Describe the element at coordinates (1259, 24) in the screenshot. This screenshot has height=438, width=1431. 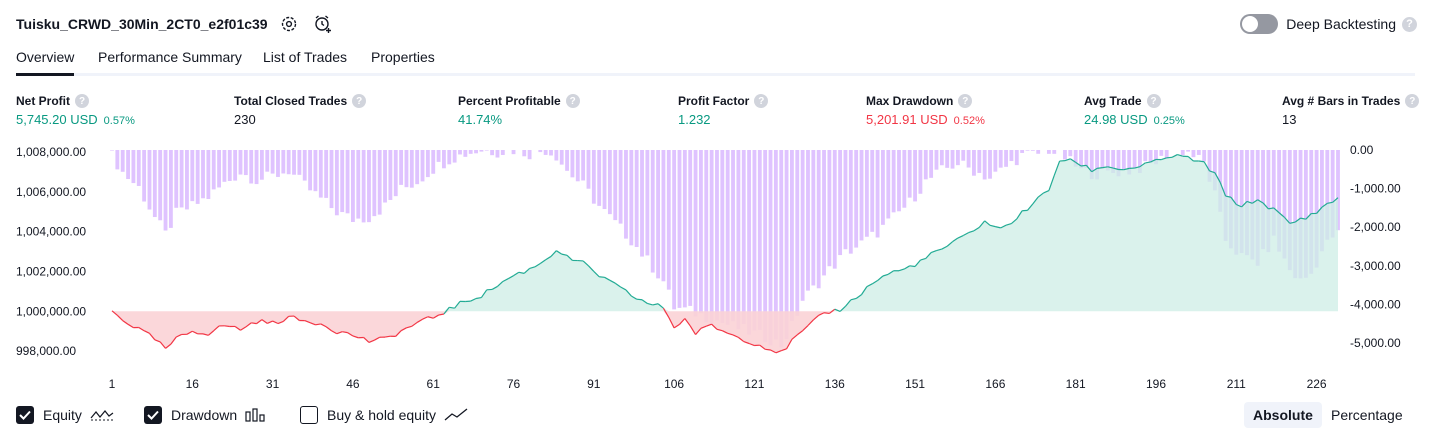
I see `deep-backtesting-toggle` at that location.